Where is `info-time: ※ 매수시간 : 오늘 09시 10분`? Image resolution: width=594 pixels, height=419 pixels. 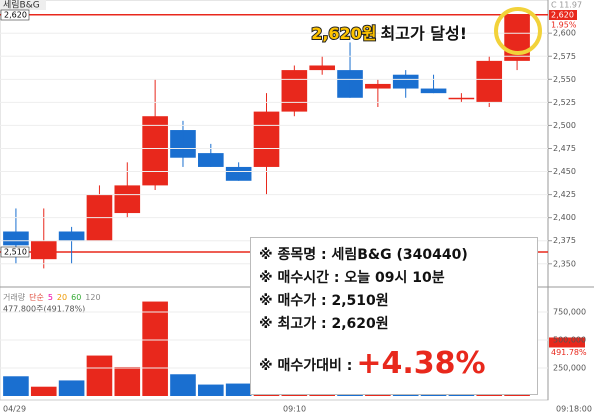 info-time: ※ 매수시간 : 오늘 09시 10분 is located at coordinates (352, 278).